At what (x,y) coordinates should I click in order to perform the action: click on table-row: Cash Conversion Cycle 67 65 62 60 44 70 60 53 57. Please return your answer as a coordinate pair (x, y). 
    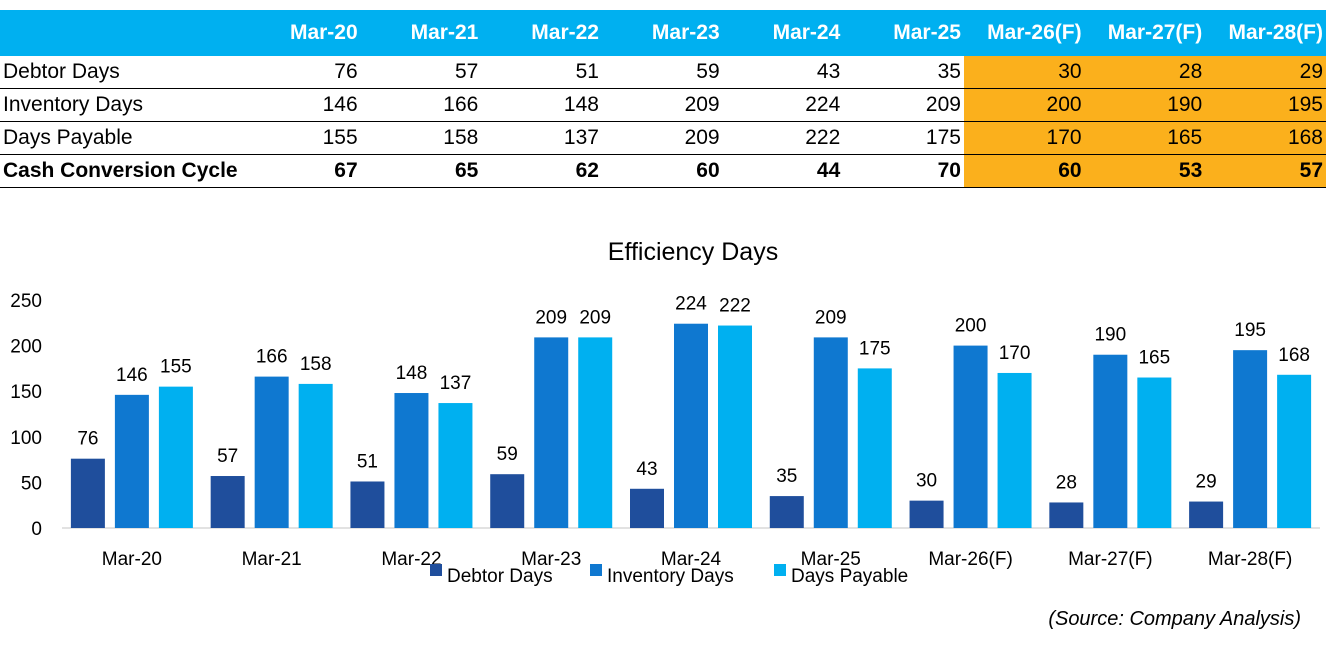
    Looking at the image, I should click on (663, 171).